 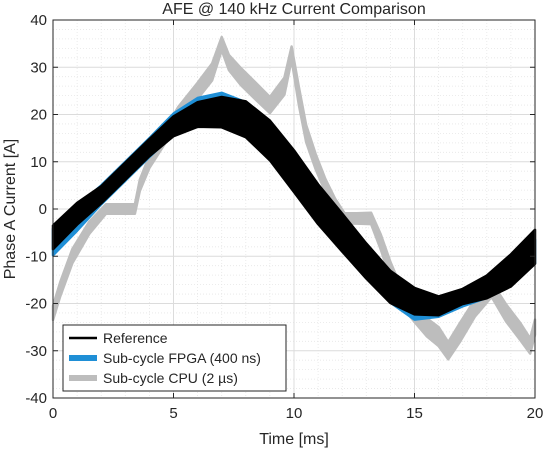 I want to click on y-tick-labels: -40 -30 -20 -10 0 10 20 30 40, so click(x=36, y=209).